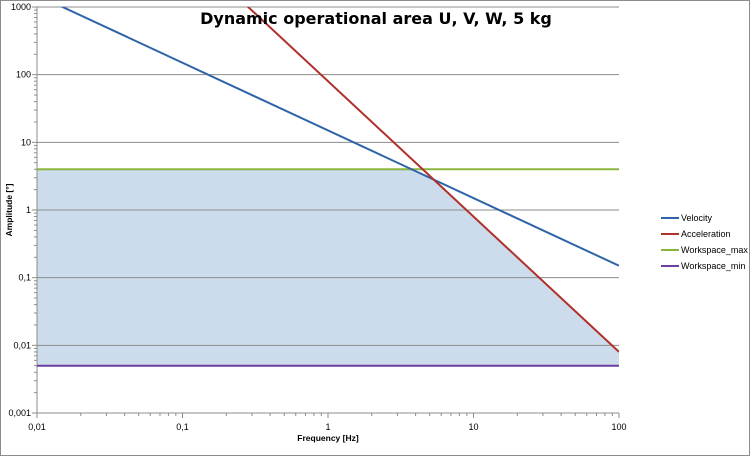 The height and width of the screenshot is (457, 750). What do you see at coordinates (473, 427) in the screenshot?
I see `x-tick-label: 10` at bounding box center [473, 427].